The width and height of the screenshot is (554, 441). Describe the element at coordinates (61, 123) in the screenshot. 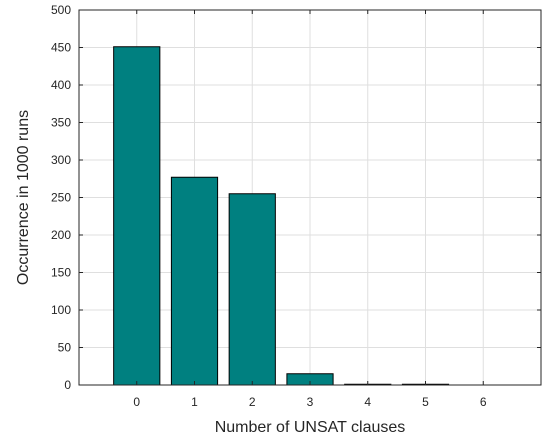

I see `y-tick-label: 350` at that location.